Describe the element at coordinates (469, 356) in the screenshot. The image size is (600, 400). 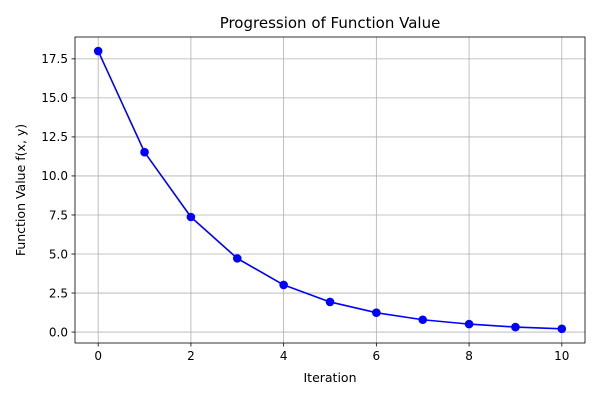
I see `x-tick-label: 8` at that location.